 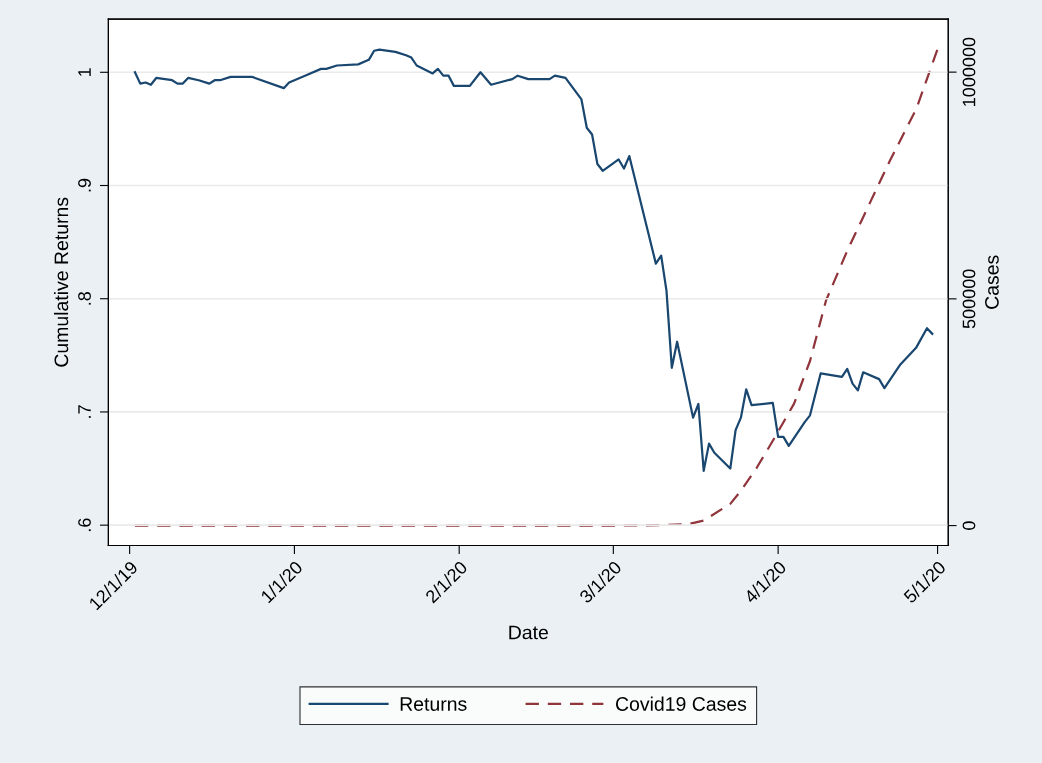 What do you see at coordinates (84, 185) in the screenshot?
I see `y-tick-label: .9` at bounding box center [84, 185].